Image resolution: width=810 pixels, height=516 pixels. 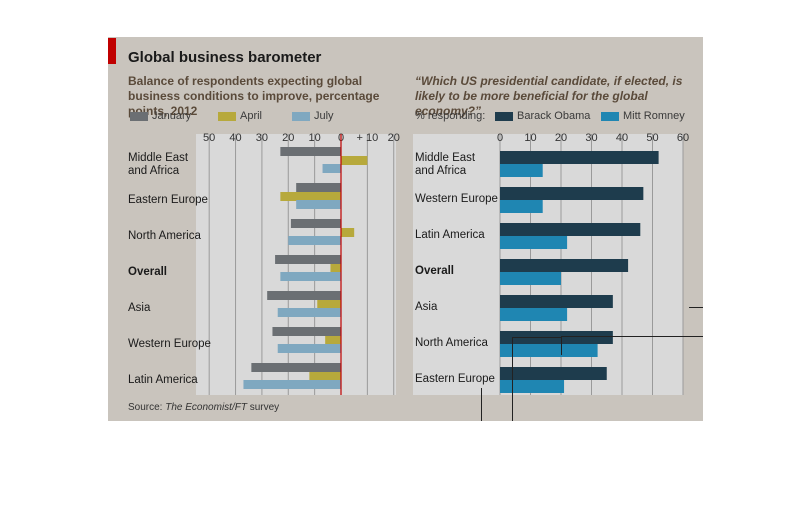 What do you see at coordinates (315, 138) in the screenshot?
I see `left-tick-label: 10` at bounding box center [315, 138].